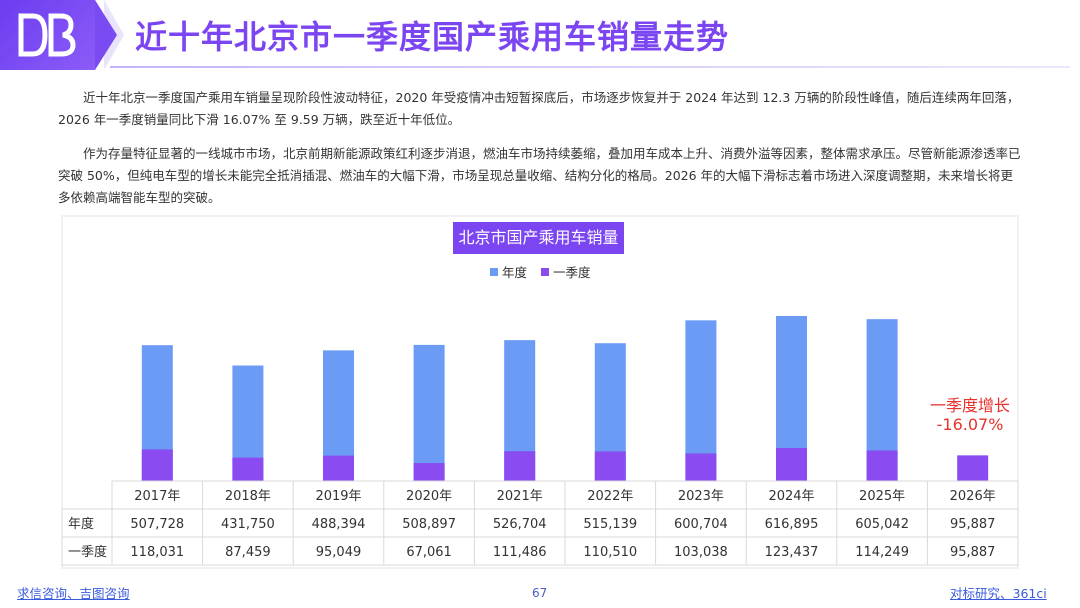 The width and height of the screenshot is (1080, 608). What do you see at coordinates (339, 524) in the screenshot?
I see `table-value-0-2: 488,394` at bounding box center [339, 524].